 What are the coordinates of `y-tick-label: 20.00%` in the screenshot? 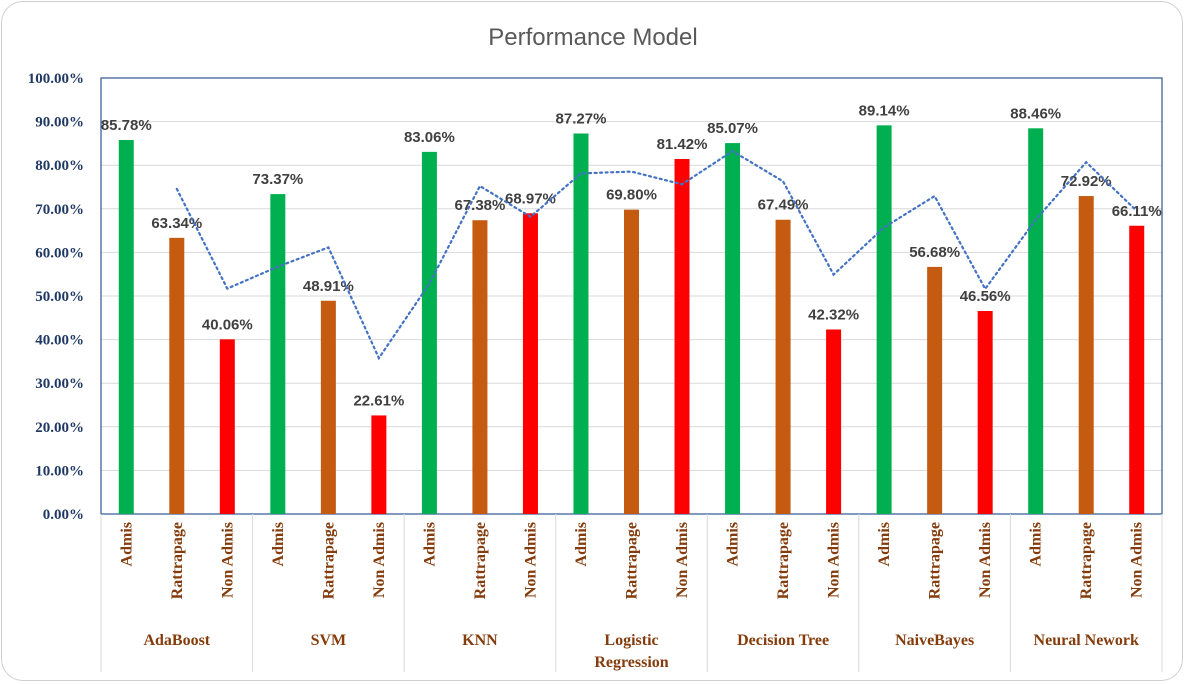 It's located at (59, 428).